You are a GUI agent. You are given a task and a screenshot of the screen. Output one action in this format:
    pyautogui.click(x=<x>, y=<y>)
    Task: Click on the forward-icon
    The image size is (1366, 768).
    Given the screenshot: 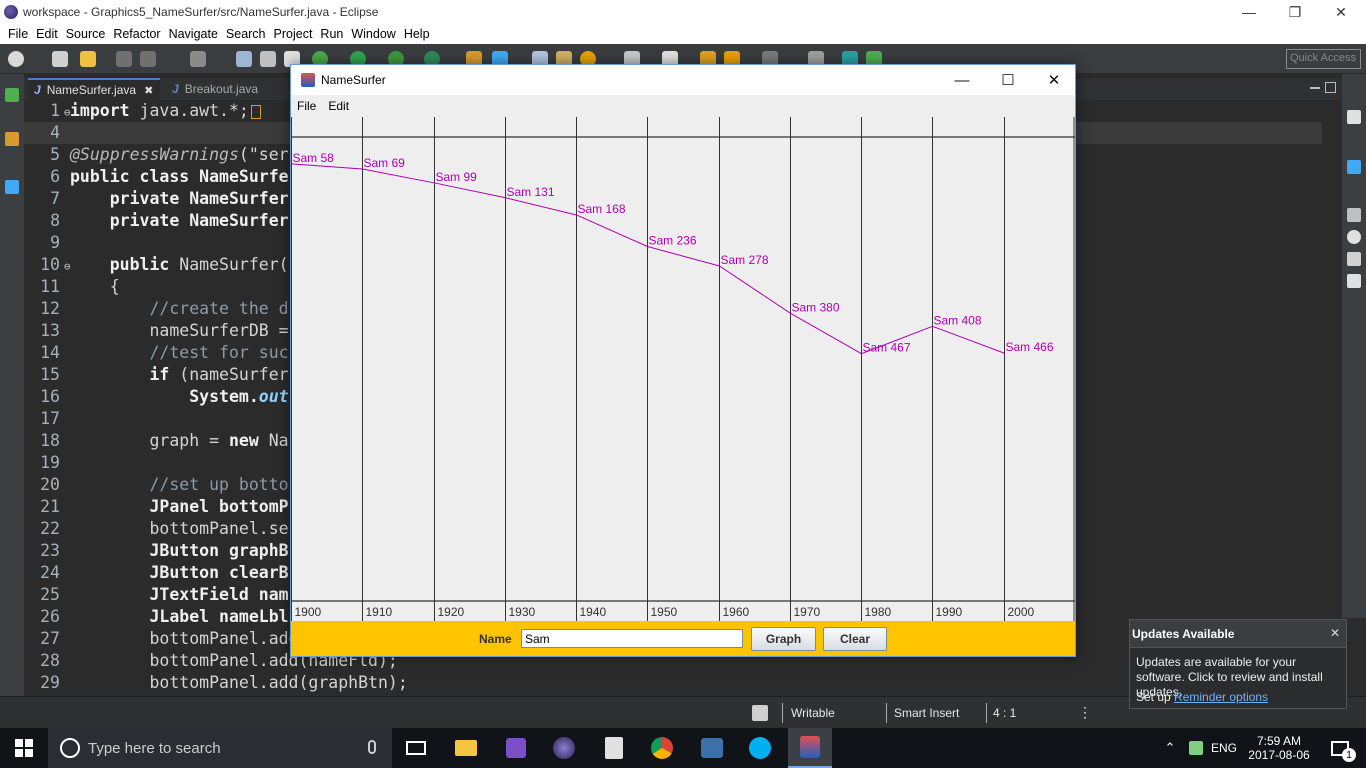 What is the action you would take?
    pyautogui.click(x=732, y=59)
    